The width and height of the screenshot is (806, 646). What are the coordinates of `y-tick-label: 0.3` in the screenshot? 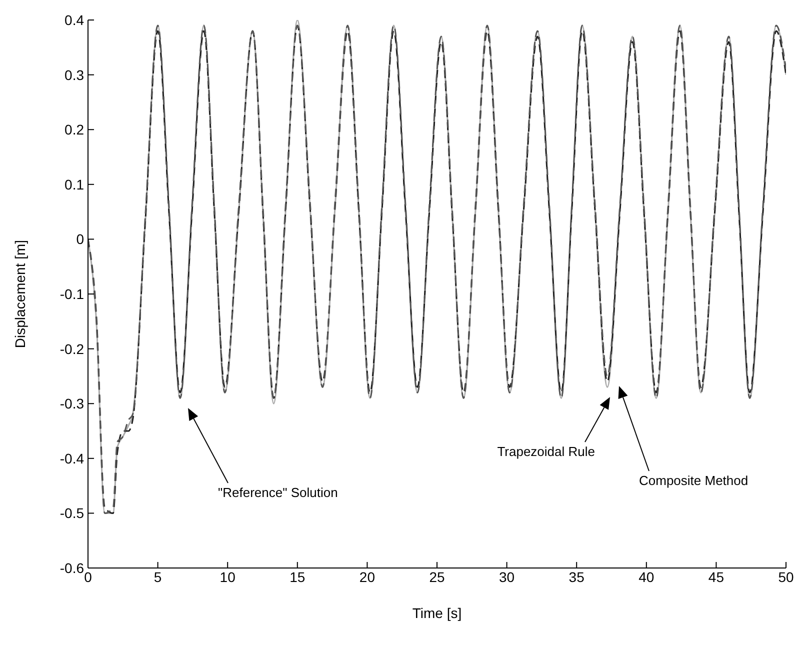 It's located at (74, 74).